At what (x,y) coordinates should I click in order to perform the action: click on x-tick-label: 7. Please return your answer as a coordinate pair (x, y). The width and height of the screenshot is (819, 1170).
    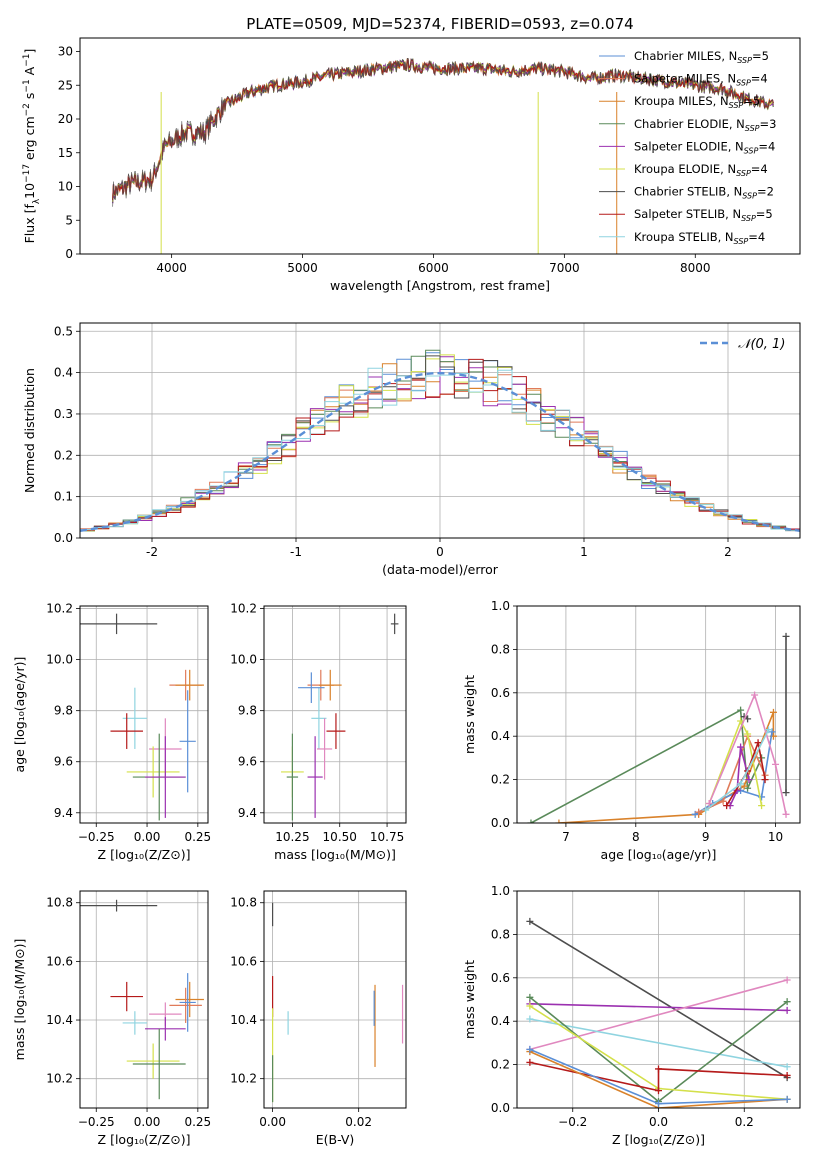
    Looking at the image, I should click on (566, 837).